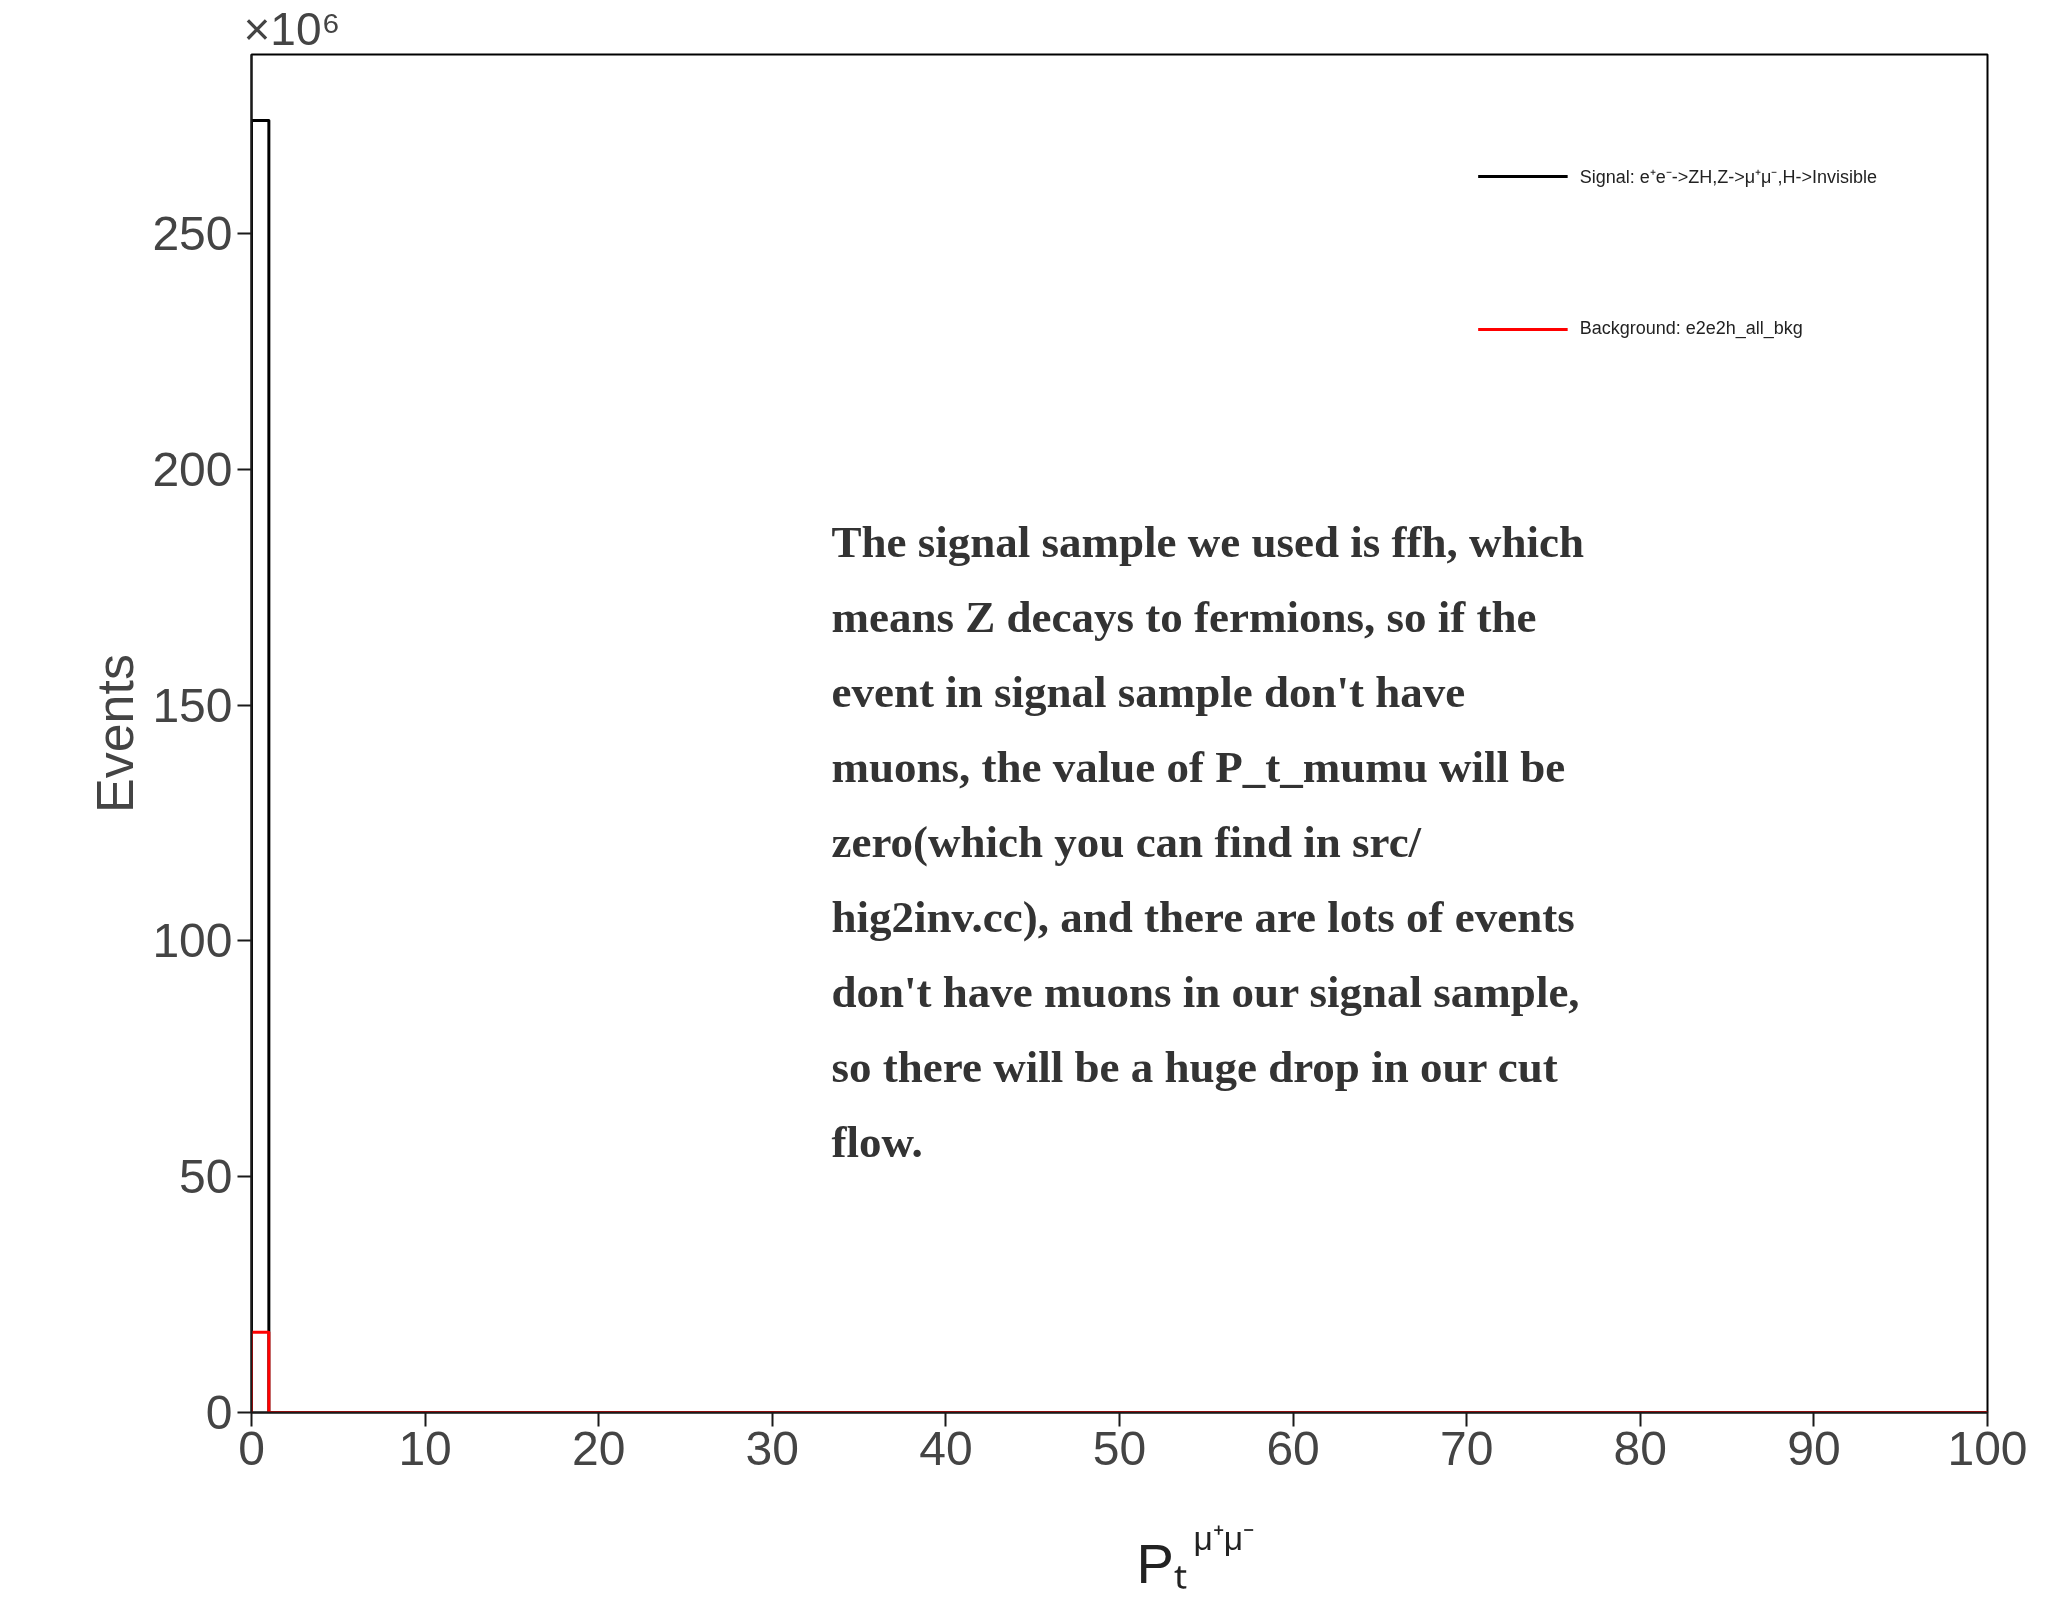 Image resolution: width=2050 pixels, height=1608 pixels. Describe the element at coordinates (1467, 1448) in the screenshot. I see `x-tick-label: 70` at that location.